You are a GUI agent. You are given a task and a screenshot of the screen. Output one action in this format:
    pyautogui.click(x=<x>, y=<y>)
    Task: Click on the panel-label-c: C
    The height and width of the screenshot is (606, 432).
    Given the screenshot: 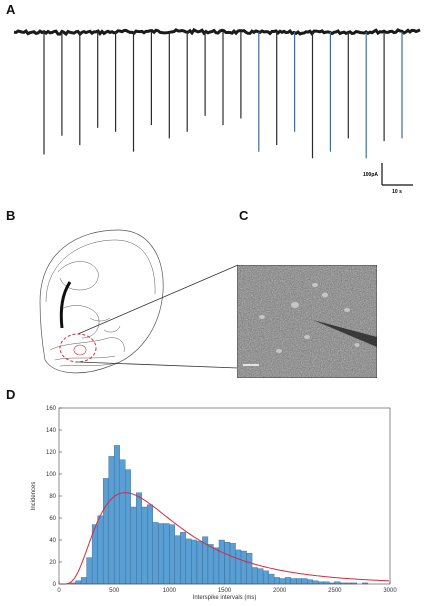 What is the action you would take?
    pyautogui.click(x=244, y=215)
    